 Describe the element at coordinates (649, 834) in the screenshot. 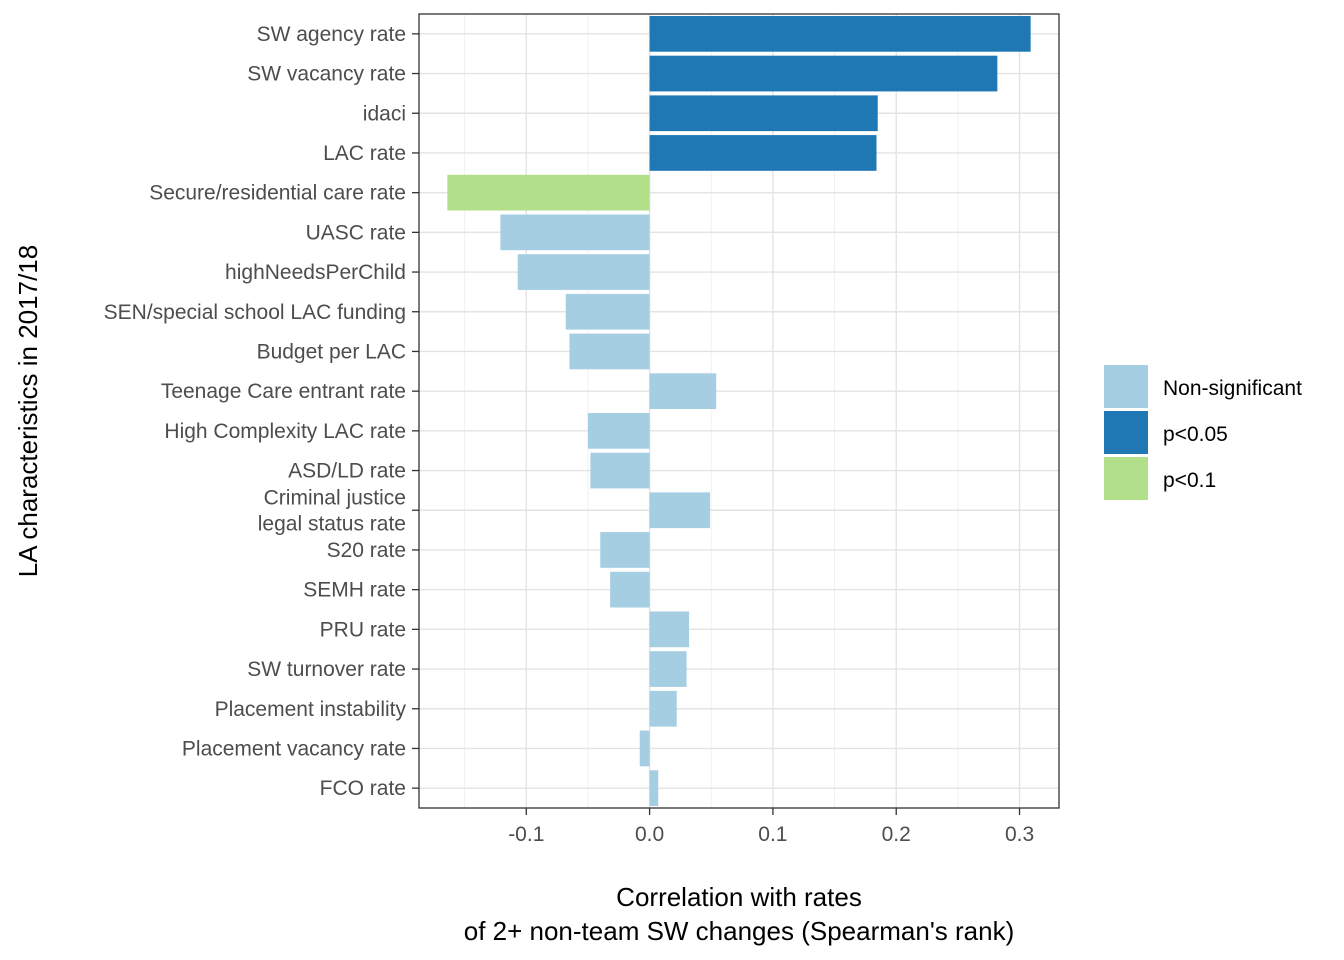

I see `x-tick-label: 0.0` at that location.